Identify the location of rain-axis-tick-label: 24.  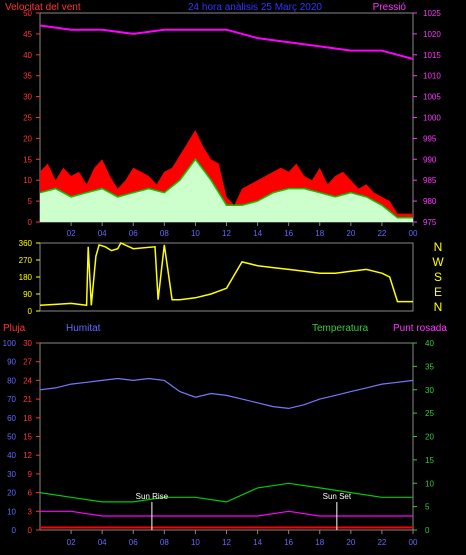
(27, 380).